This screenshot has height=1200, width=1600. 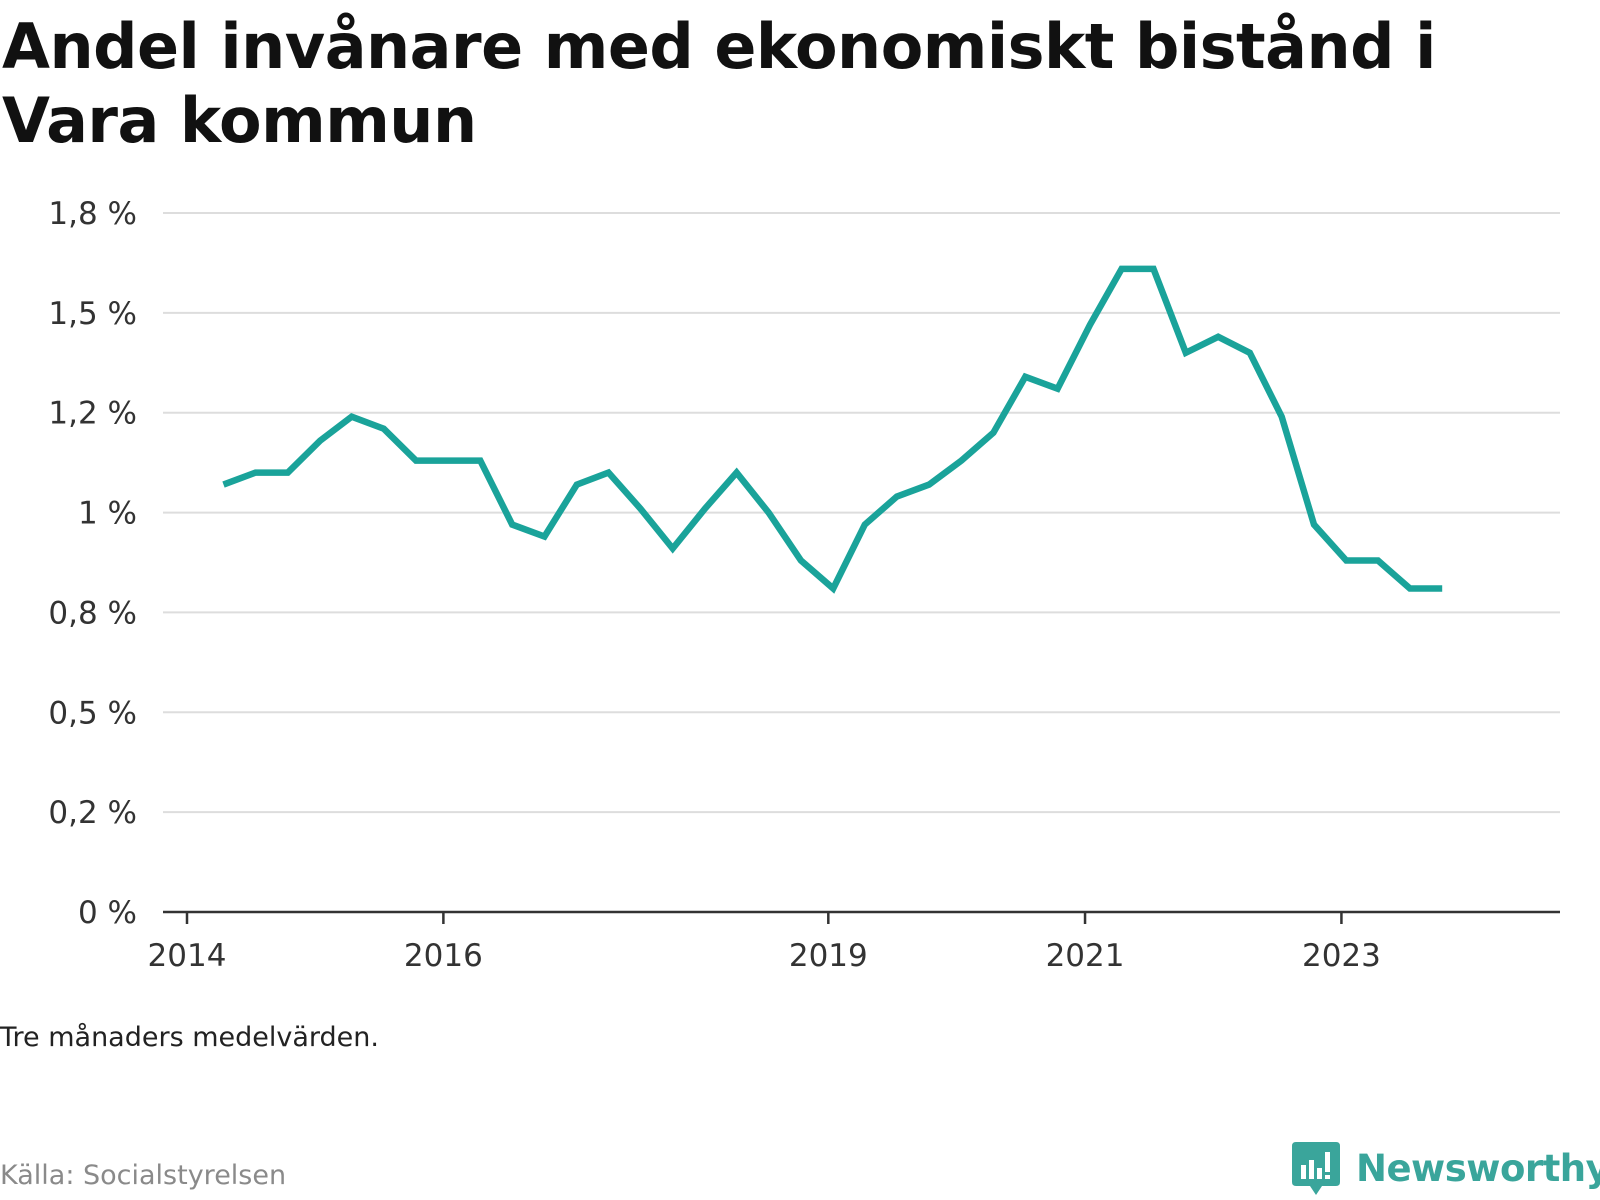 What do you see at coordinates (92, 314) in the screenshot?
I see `y-tick-label: 1,5 %` at bounding box center [92, 314].